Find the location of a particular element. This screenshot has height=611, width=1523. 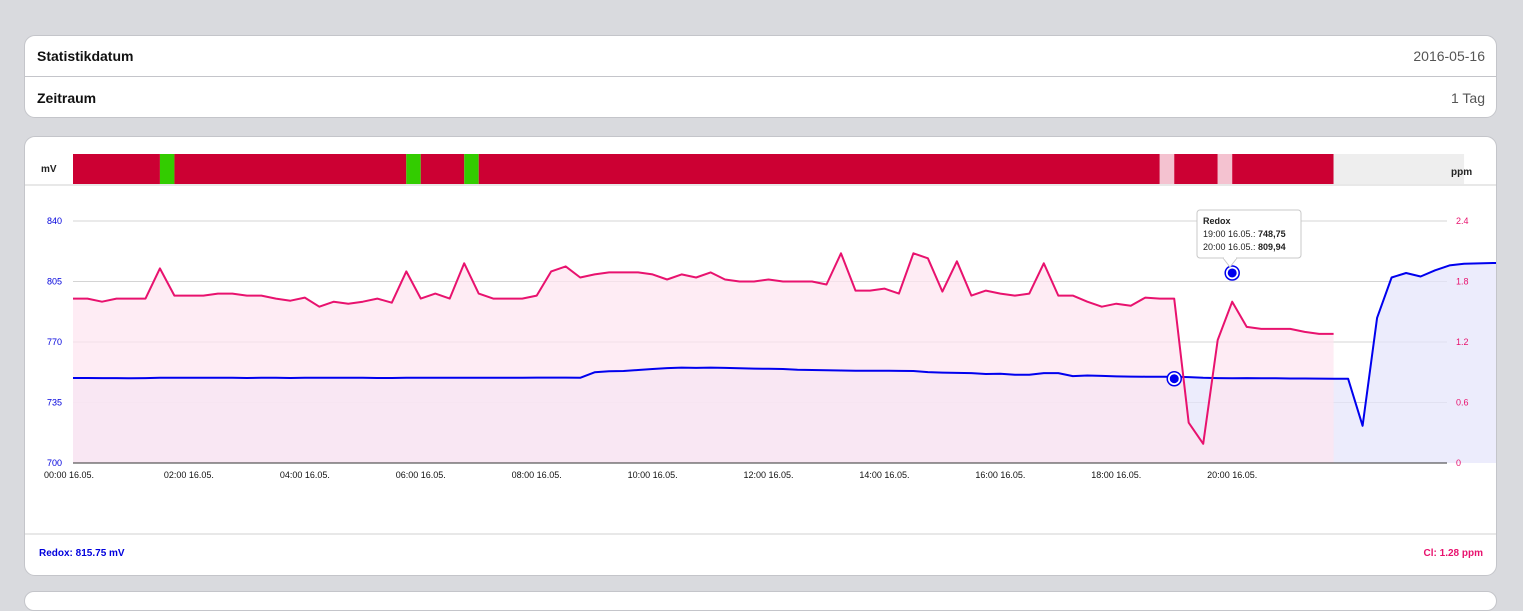

x-tick-label: 14:00 16.05. is located at coordinates (884, 475).